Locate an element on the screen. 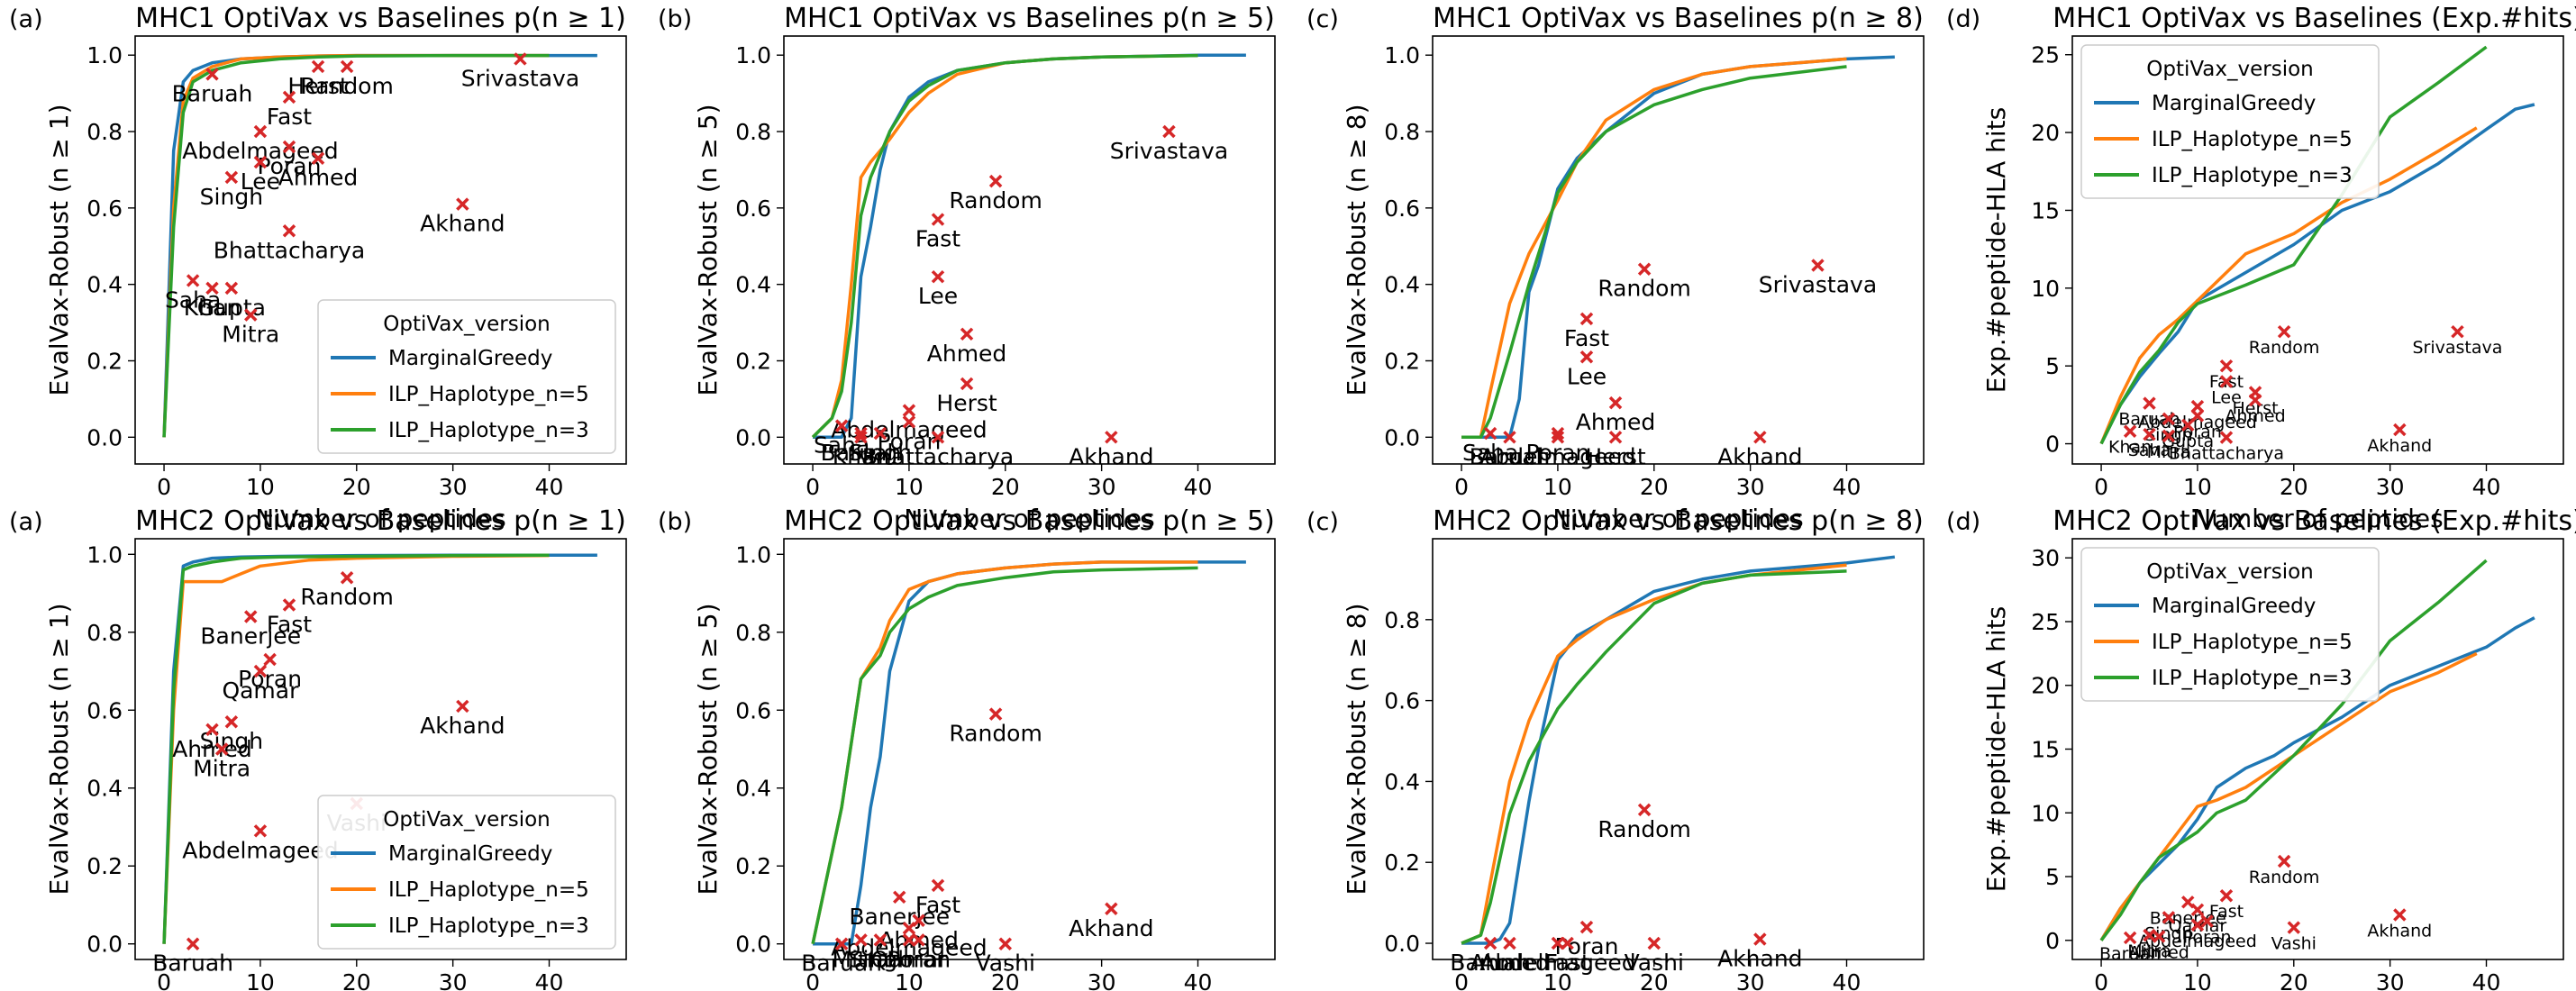  baseline-marker-lee is located at coordinates (1586, 357).